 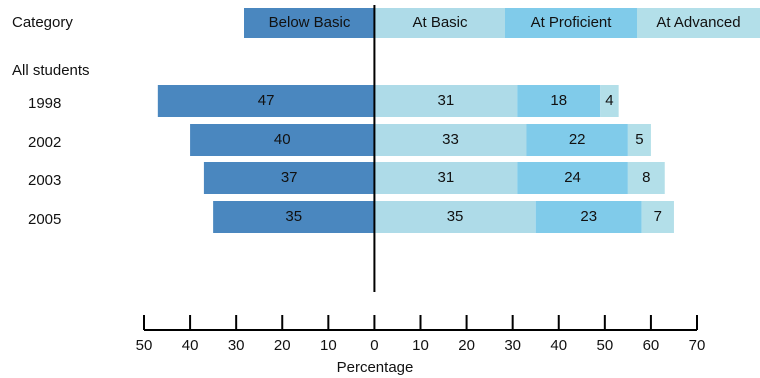 I want to click on value-label: 18, so click(x=558, y=100).